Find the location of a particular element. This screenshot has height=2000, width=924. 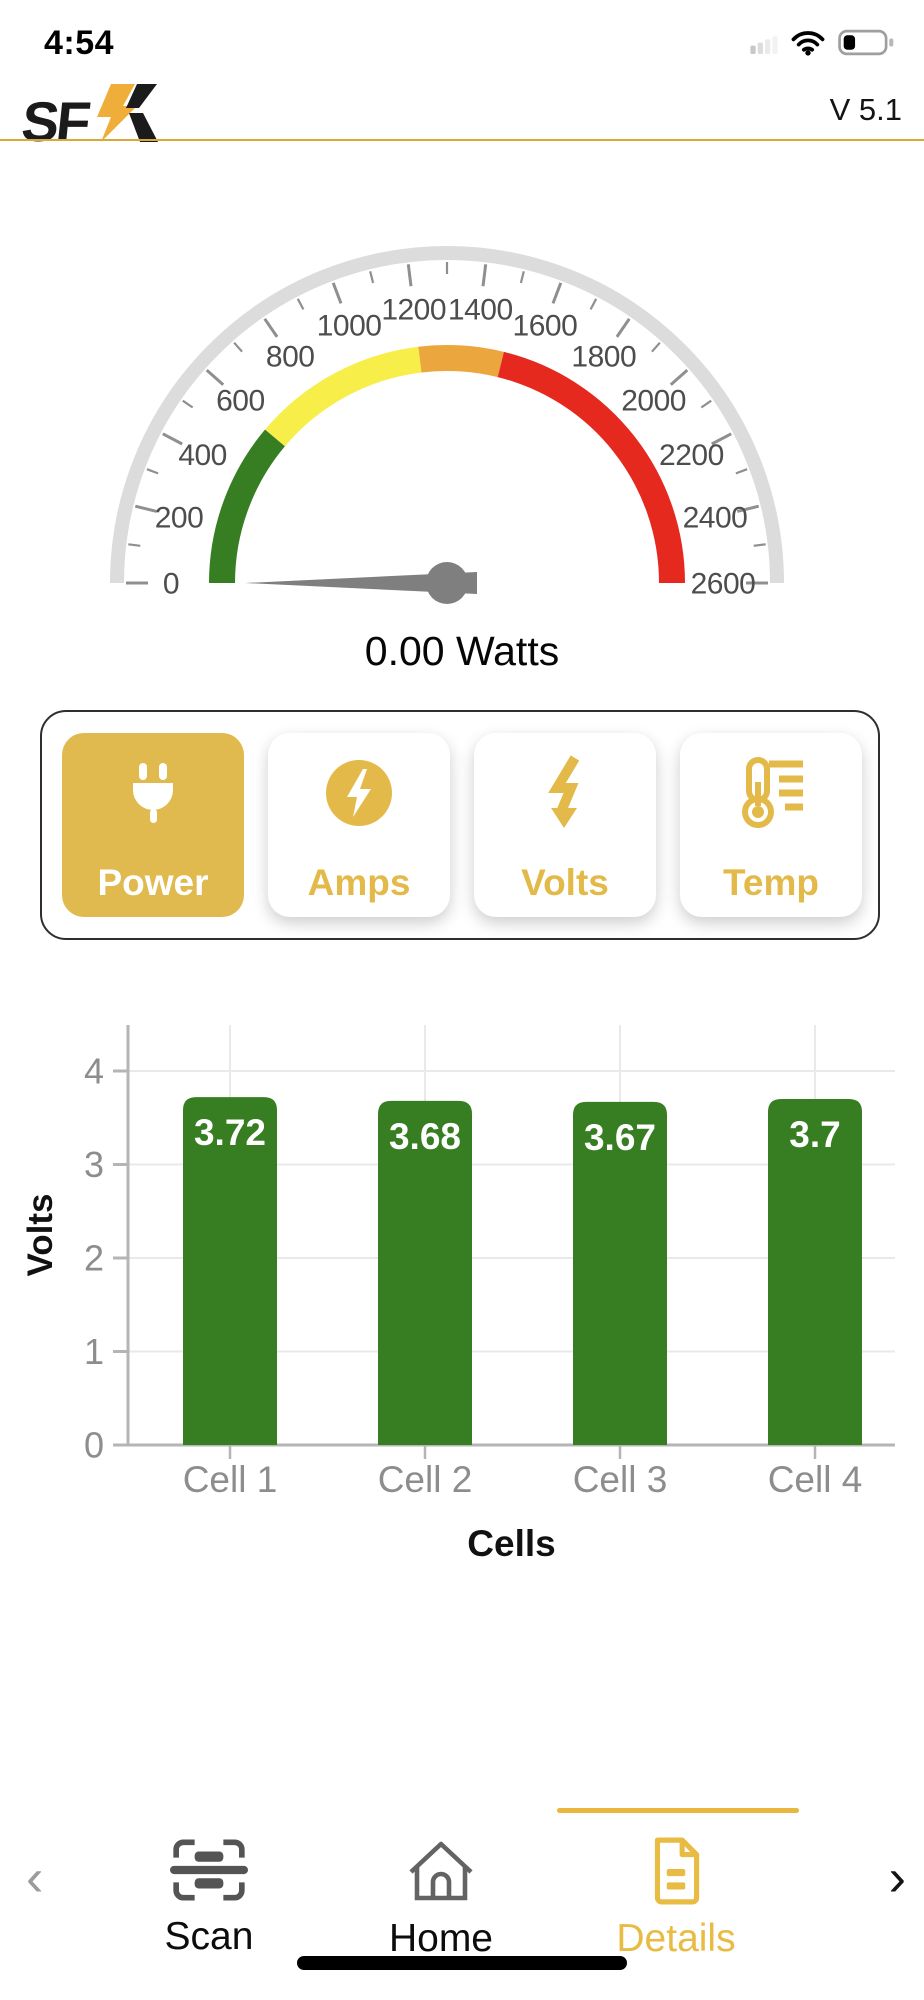

bolt-circle-icon is located at coordinates (359, 793).